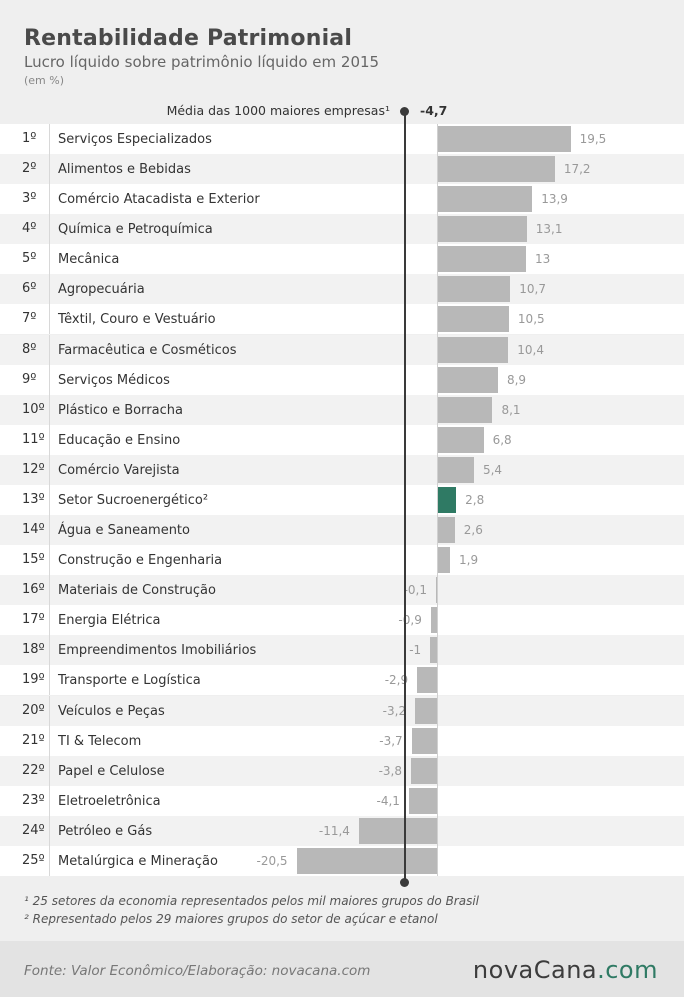 The height and width of the screenshot is (997, 684). I want to click on value-label: -0,1, so click(415, 590).